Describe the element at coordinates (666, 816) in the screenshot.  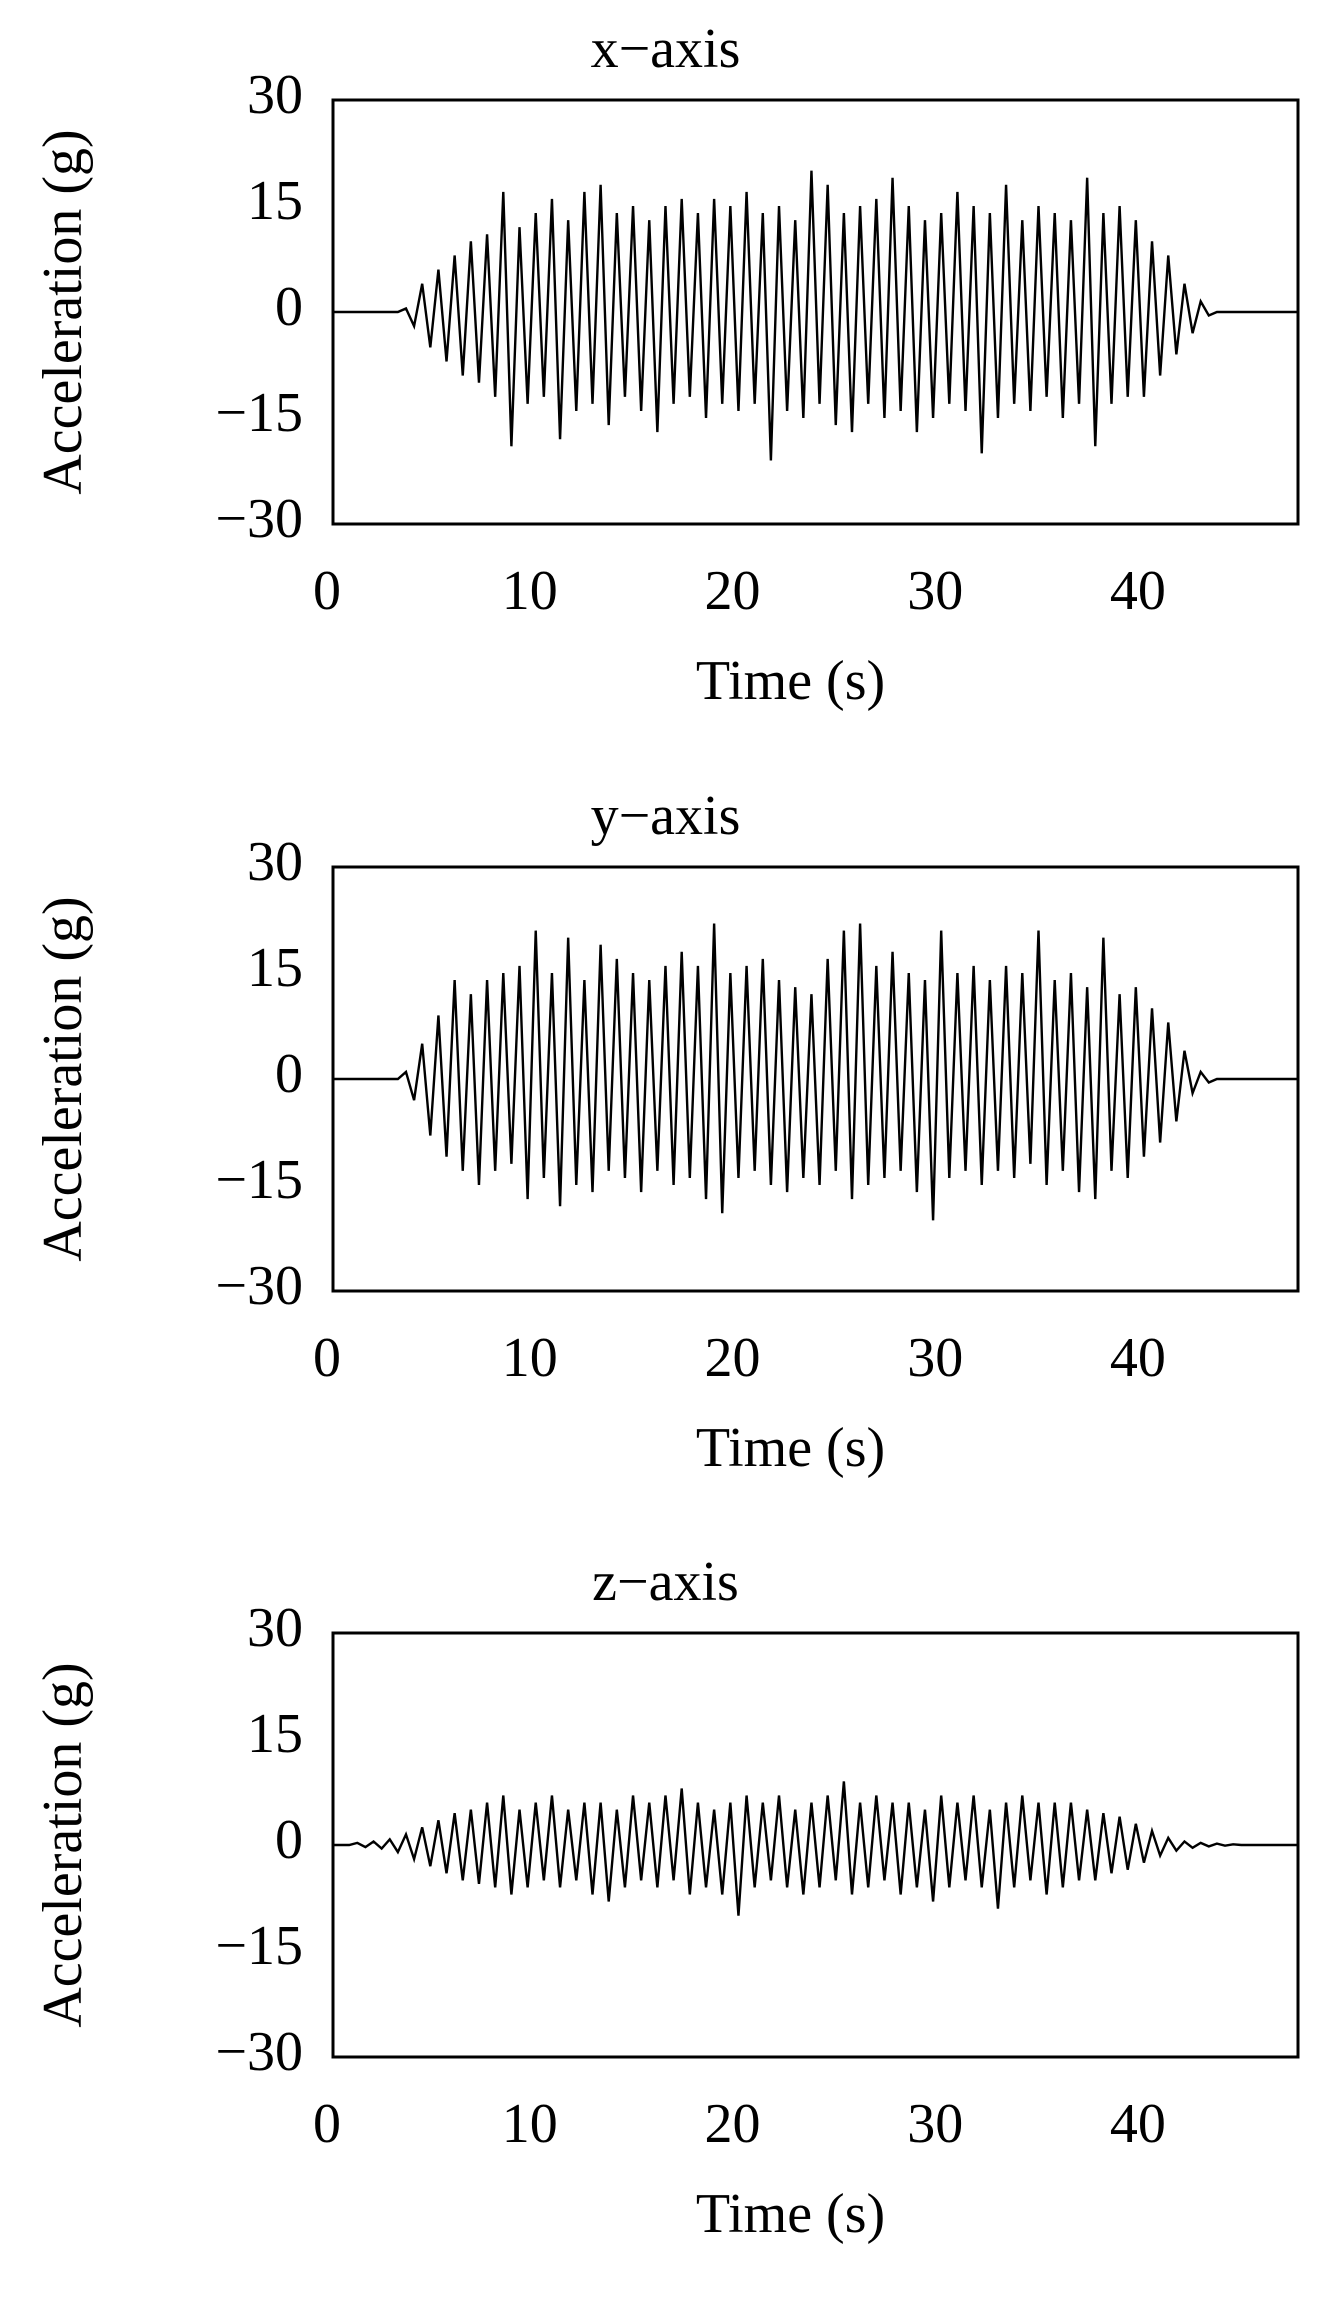
I see `panel-title: y−axis` at that location.